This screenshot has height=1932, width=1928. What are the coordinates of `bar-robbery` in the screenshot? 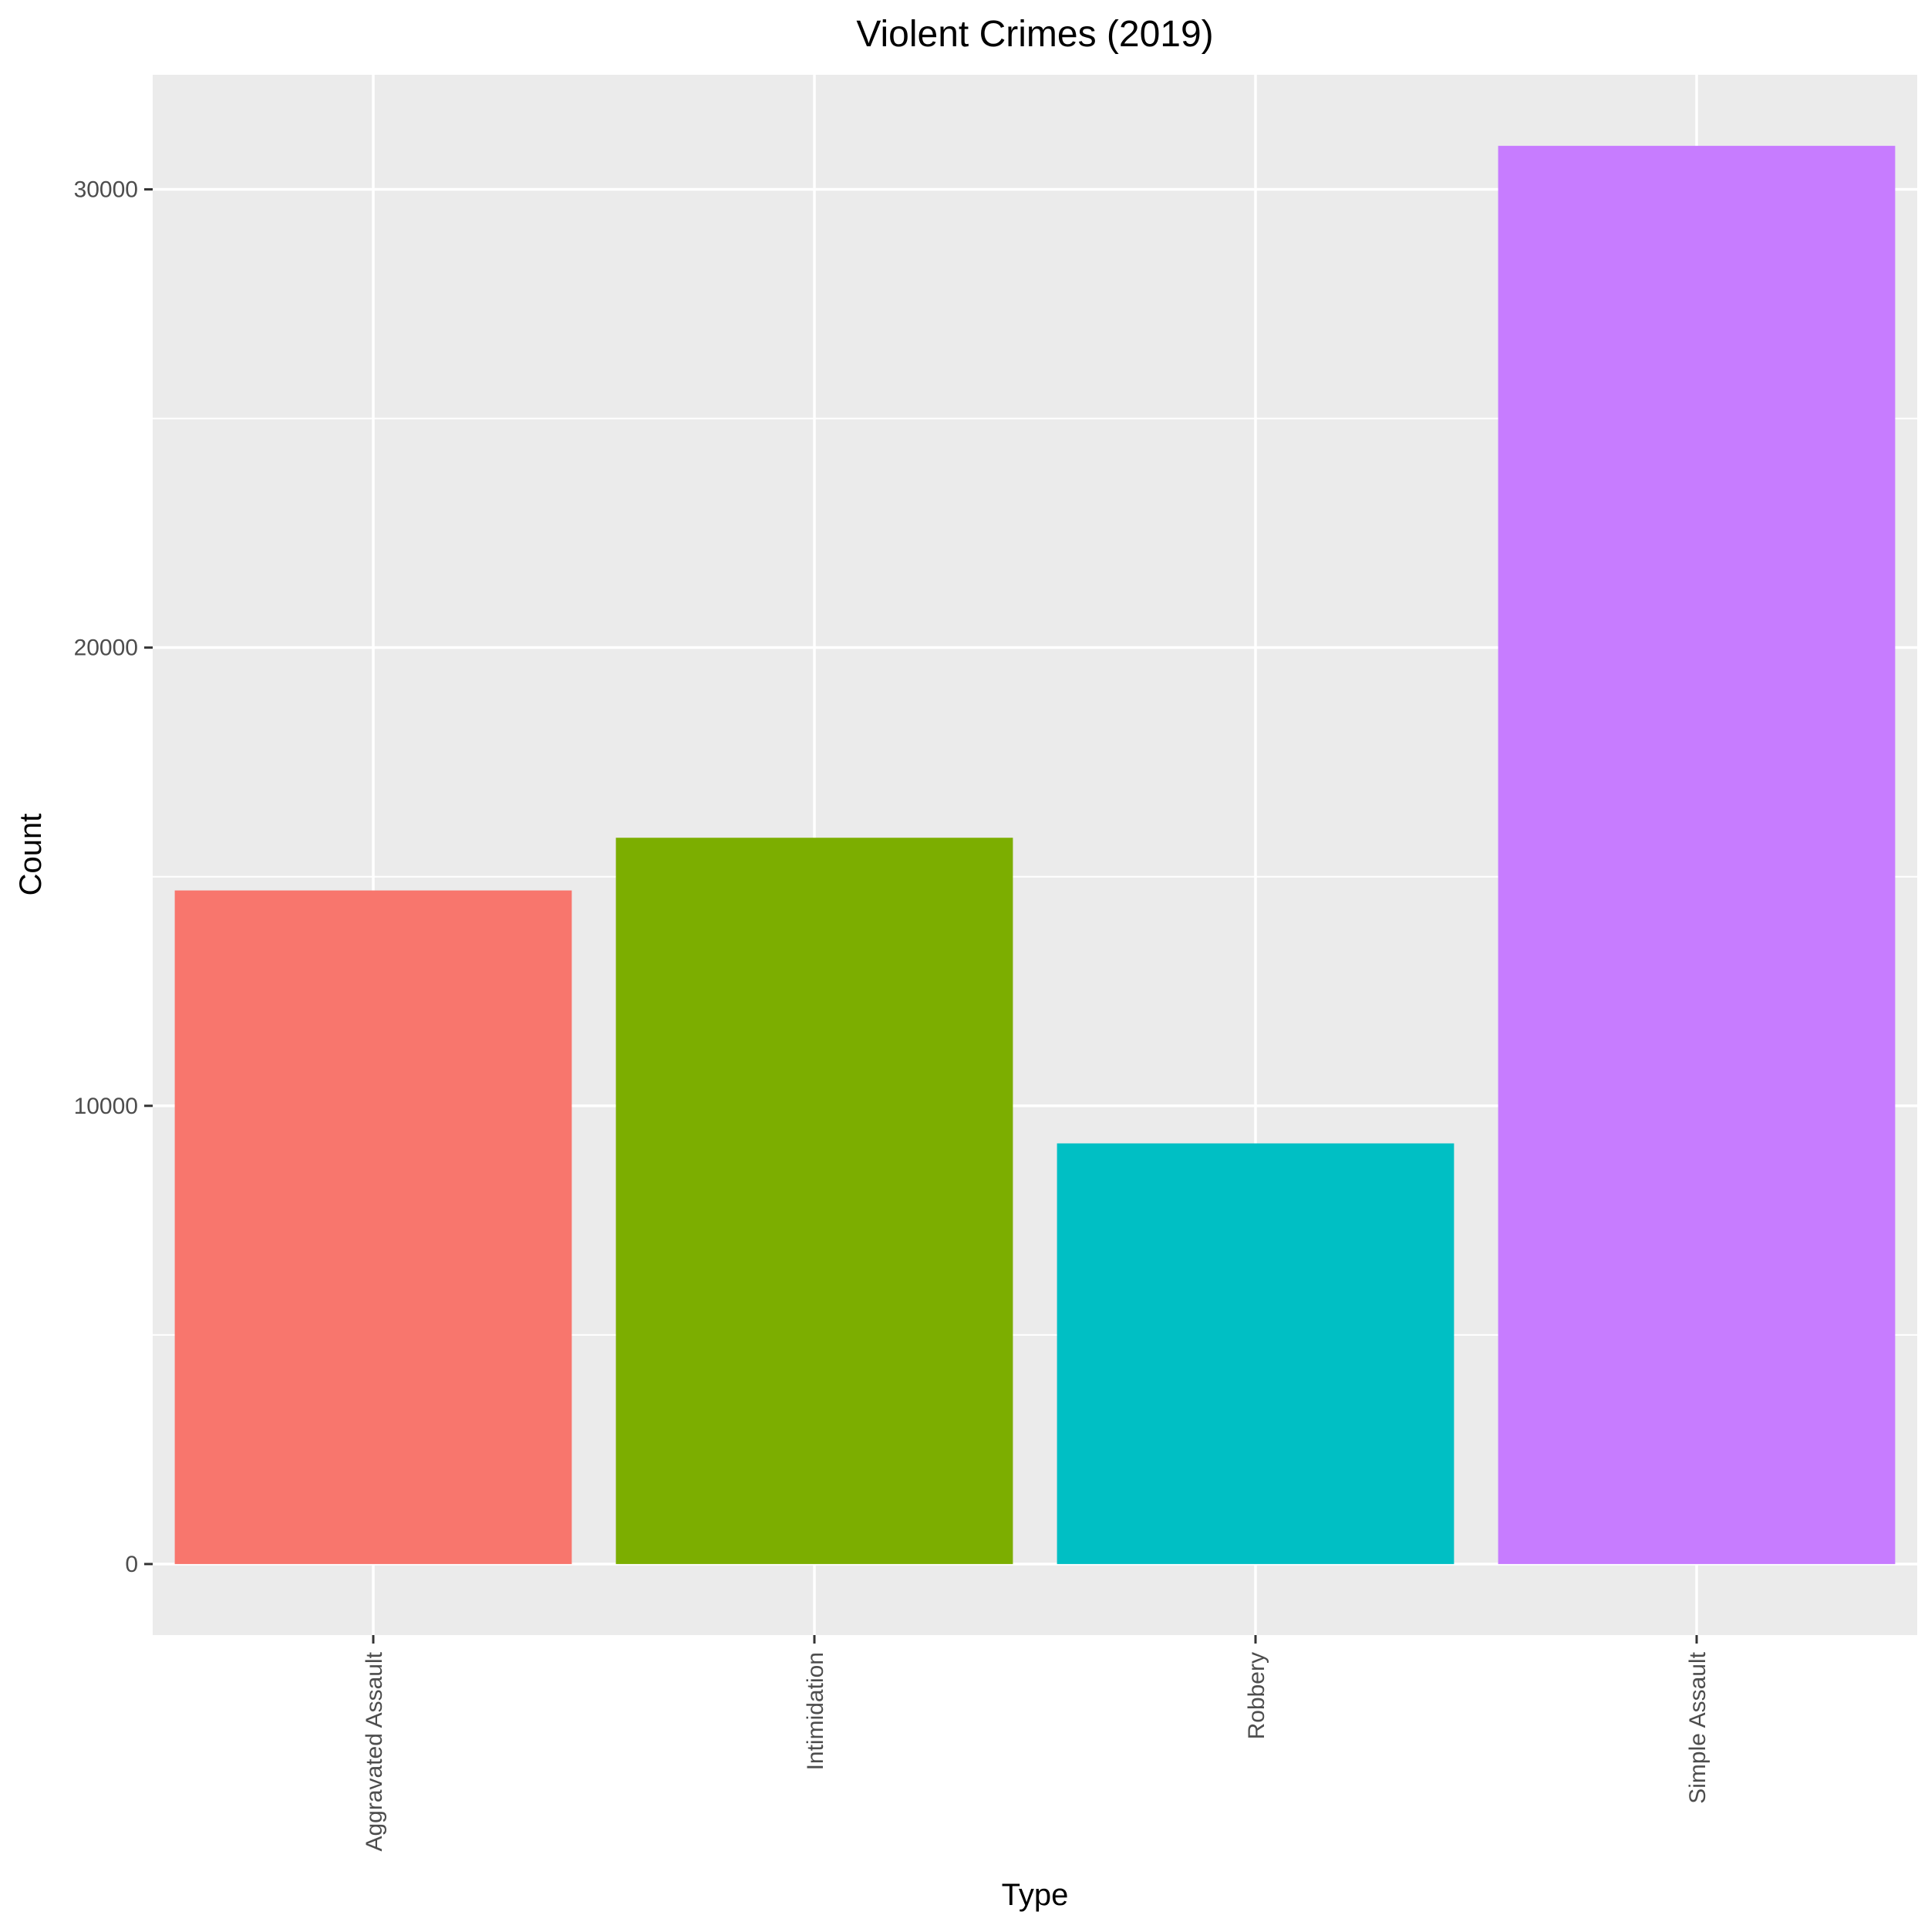 It's located at (1255, 1353).